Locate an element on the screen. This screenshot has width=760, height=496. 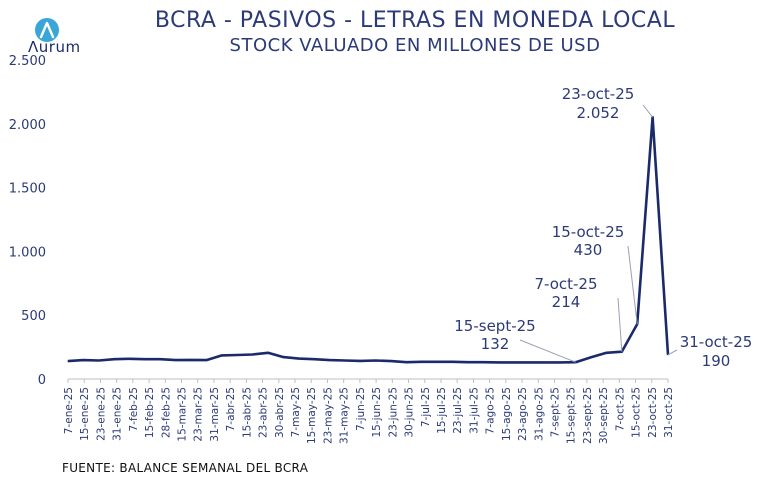
aurum-logo is located at coordinates (47, 30).